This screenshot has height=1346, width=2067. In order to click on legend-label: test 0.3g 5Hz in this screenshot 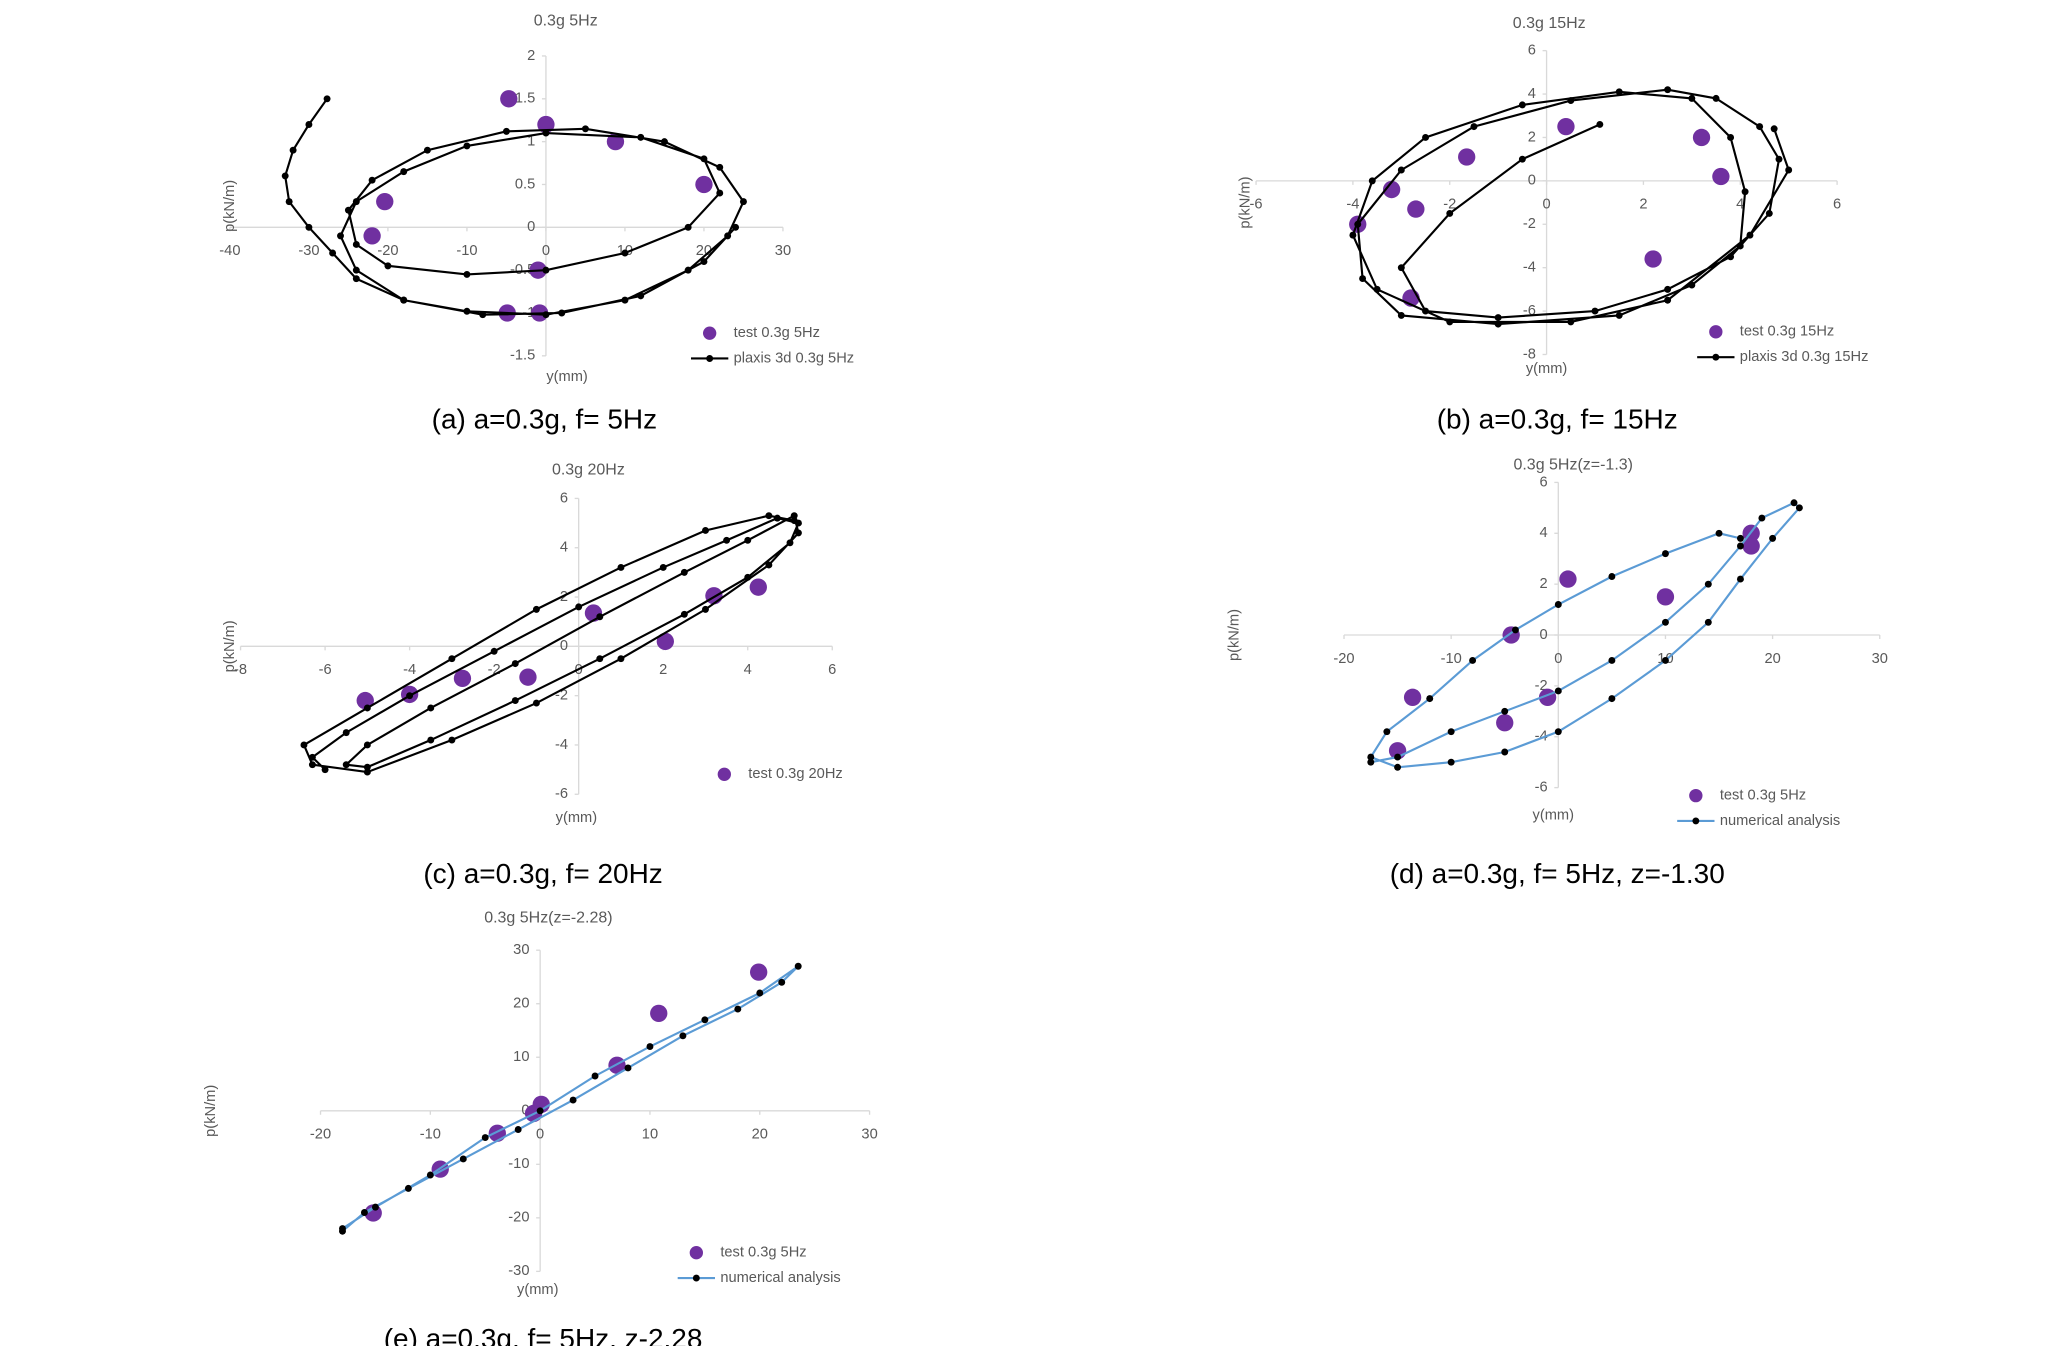, I will do `click(763, 1253)`.